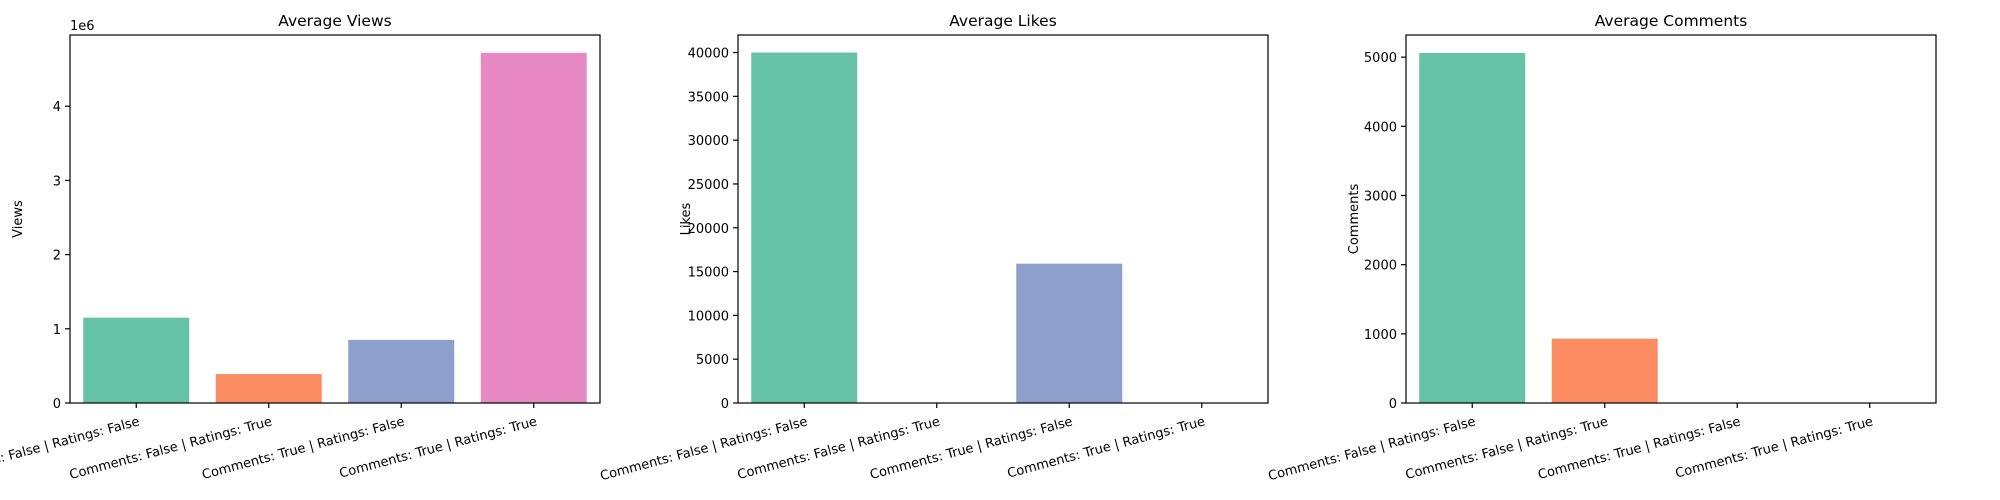 The width and height of the screenshot is (2000, 500). What do you see at coordinates (57, 107) in the screenshot?
I see `y-tick-label: 4` at bounding box center [57, 107].